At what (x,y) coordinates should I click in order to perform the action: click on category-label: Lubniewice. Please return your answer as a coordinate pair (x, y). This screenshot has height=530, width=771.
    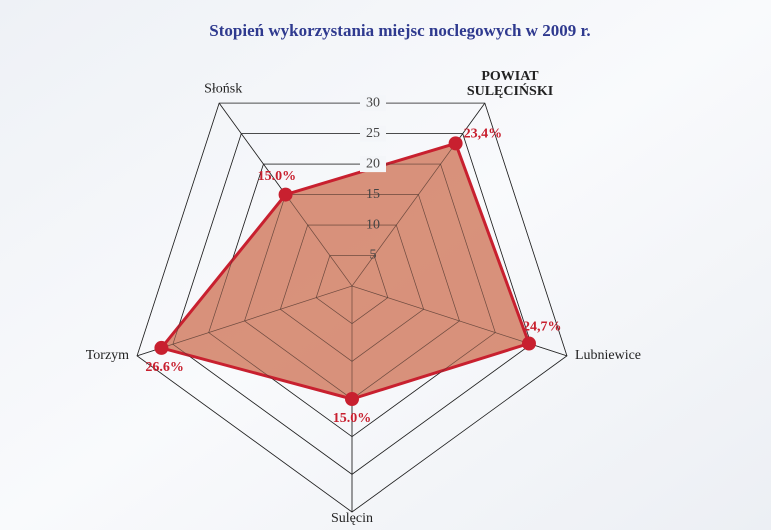
    Looking at the image, I should click on (608, 355).